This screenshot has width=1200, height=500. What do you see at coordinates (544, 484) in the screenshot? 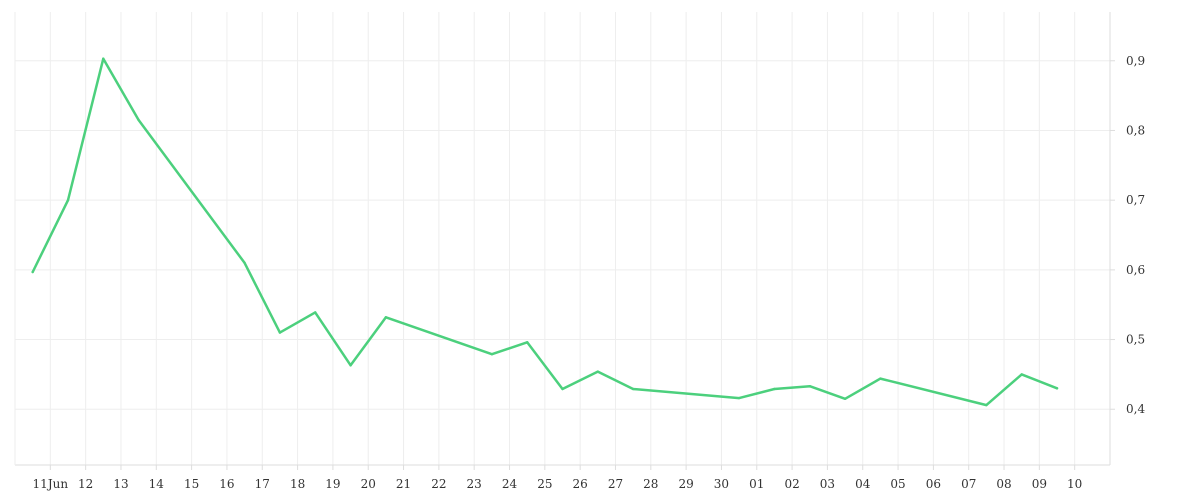
I see `x-tick-label: 25` at bounding box center [544, 484].